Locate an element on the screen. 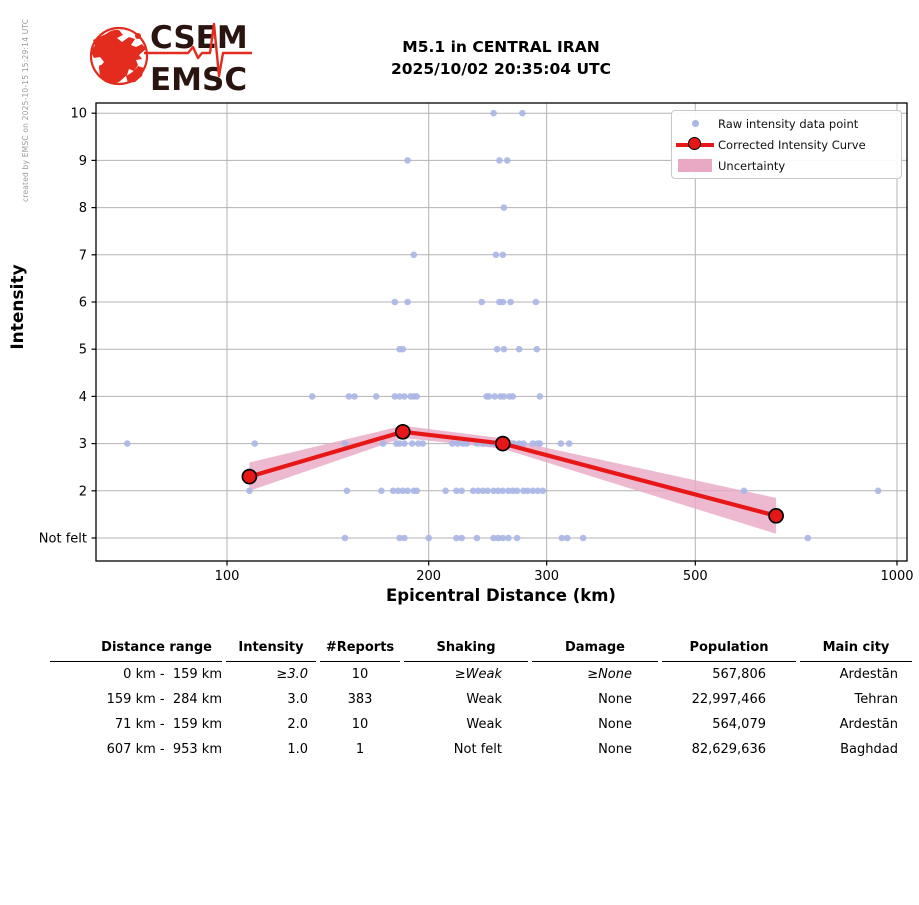 Image resolution: width=919 pixels, height=905 pixels. table-cell: 159 km - 284 km is located at coordinates (164, 699).